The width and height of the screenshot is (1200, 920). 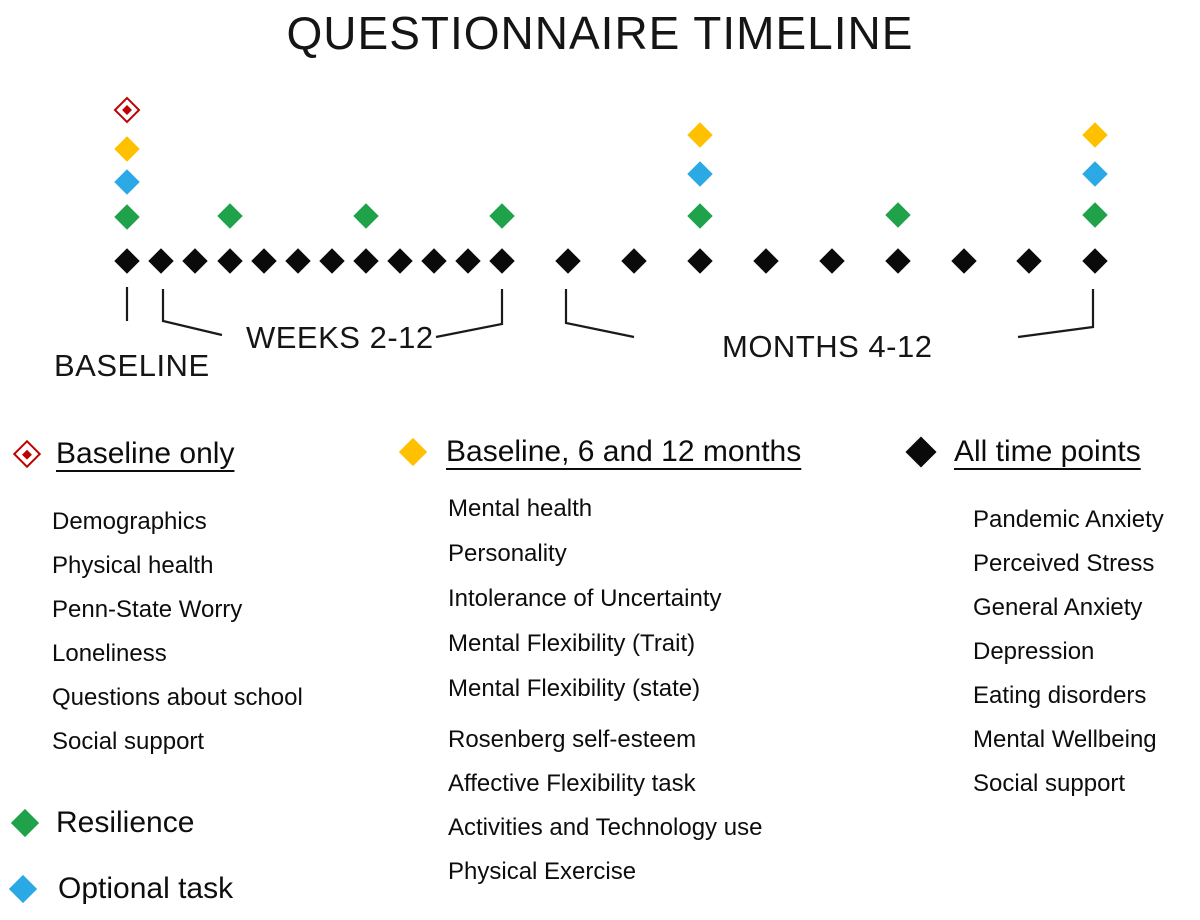 What do you see at coordinates (572, 739) in the screenshot?
I see `legend-item: Rosenberg self-esteem` at bounding box center [572, 739].